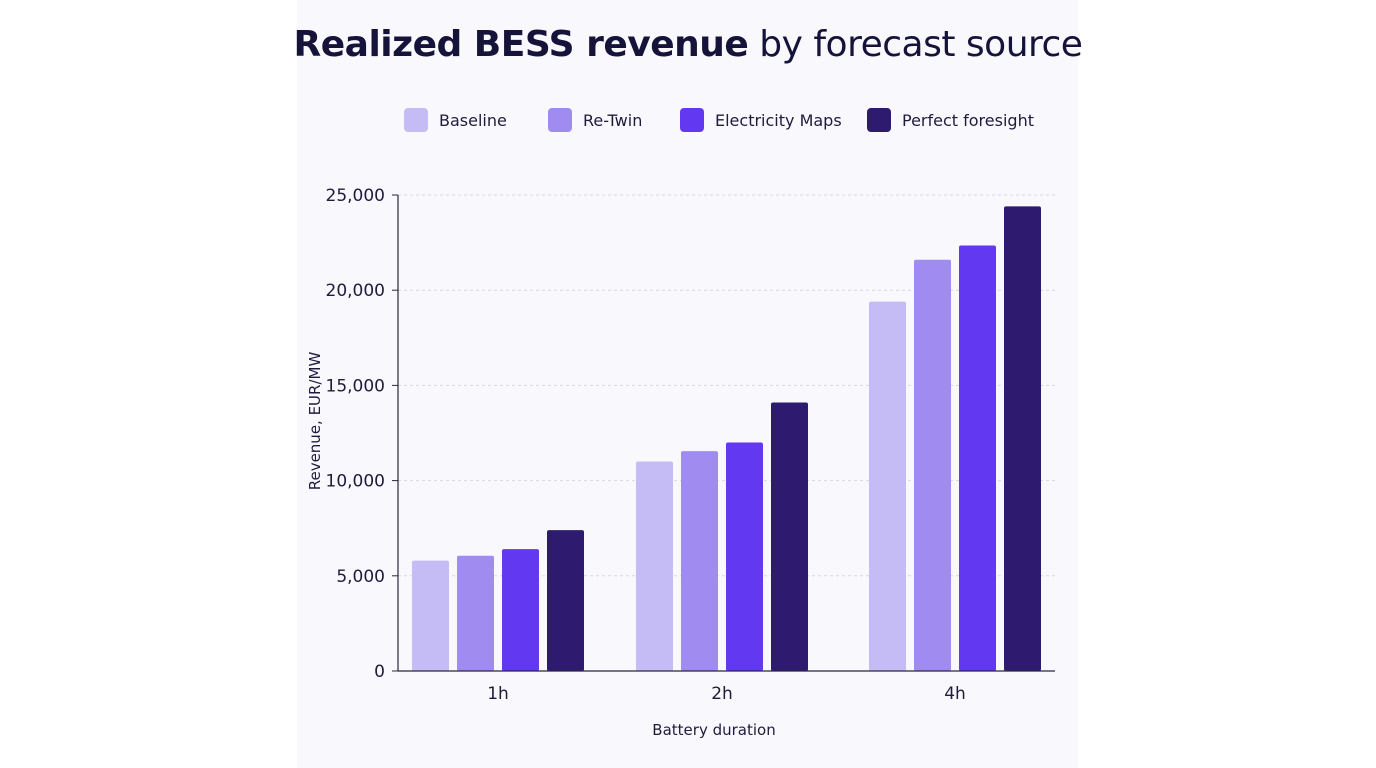  Describe the element at coordinates (887, 486) in the screenshot. I see `bar-baseline-4h` at that location.